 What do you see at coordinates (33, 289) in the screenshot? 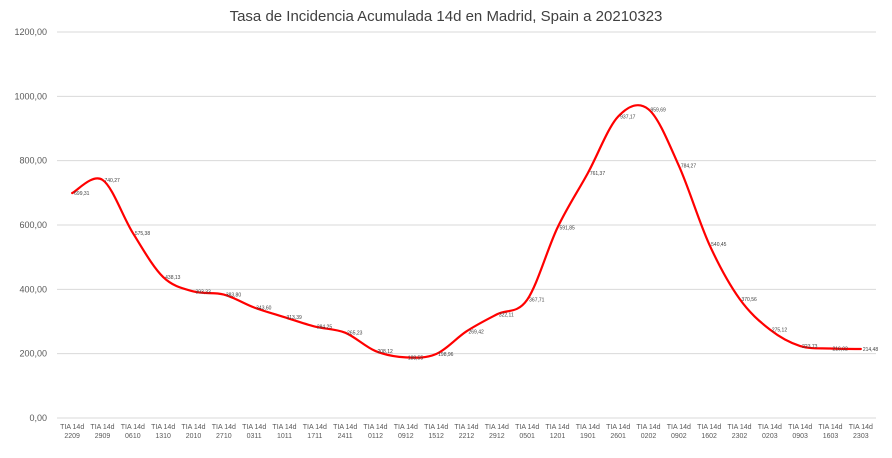
I see `y-tick-label: 400,00` at bounding box center [33, 289].